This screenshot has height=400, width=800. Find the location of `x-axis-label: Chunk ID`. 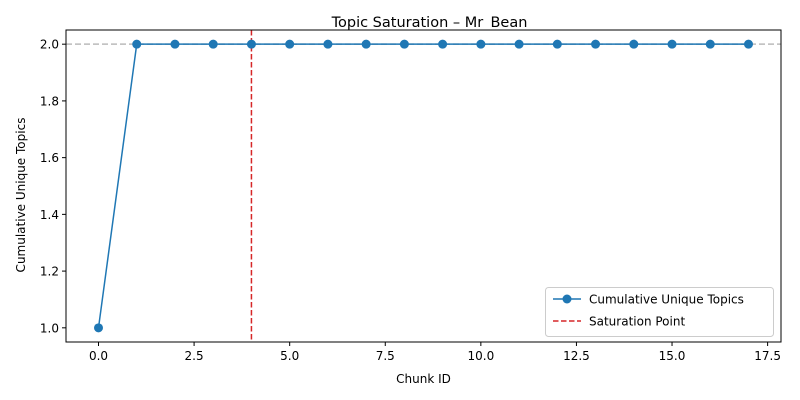

x-axis-label: Chunk ID is located at coordinates (423, 379).